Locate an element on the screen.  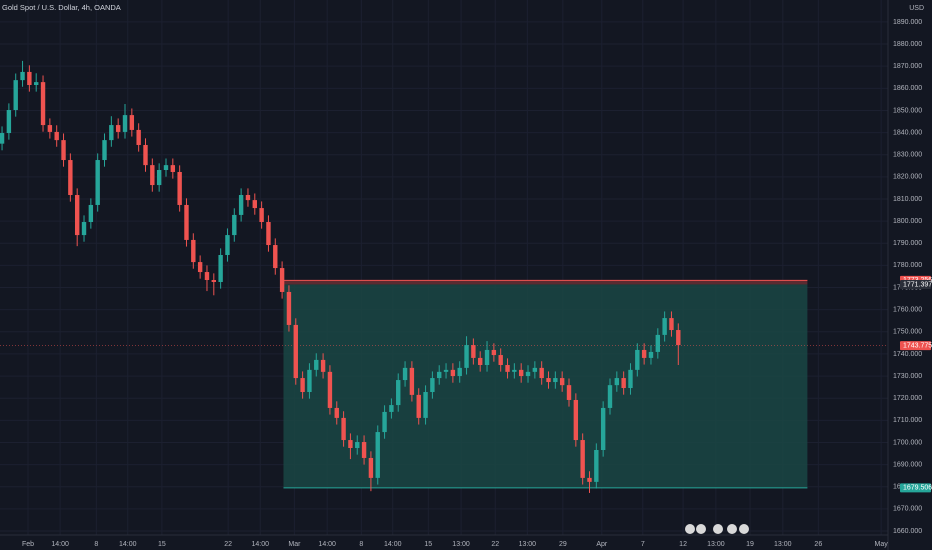
x-tick-label: 12 is located at coordinates (683, 544).